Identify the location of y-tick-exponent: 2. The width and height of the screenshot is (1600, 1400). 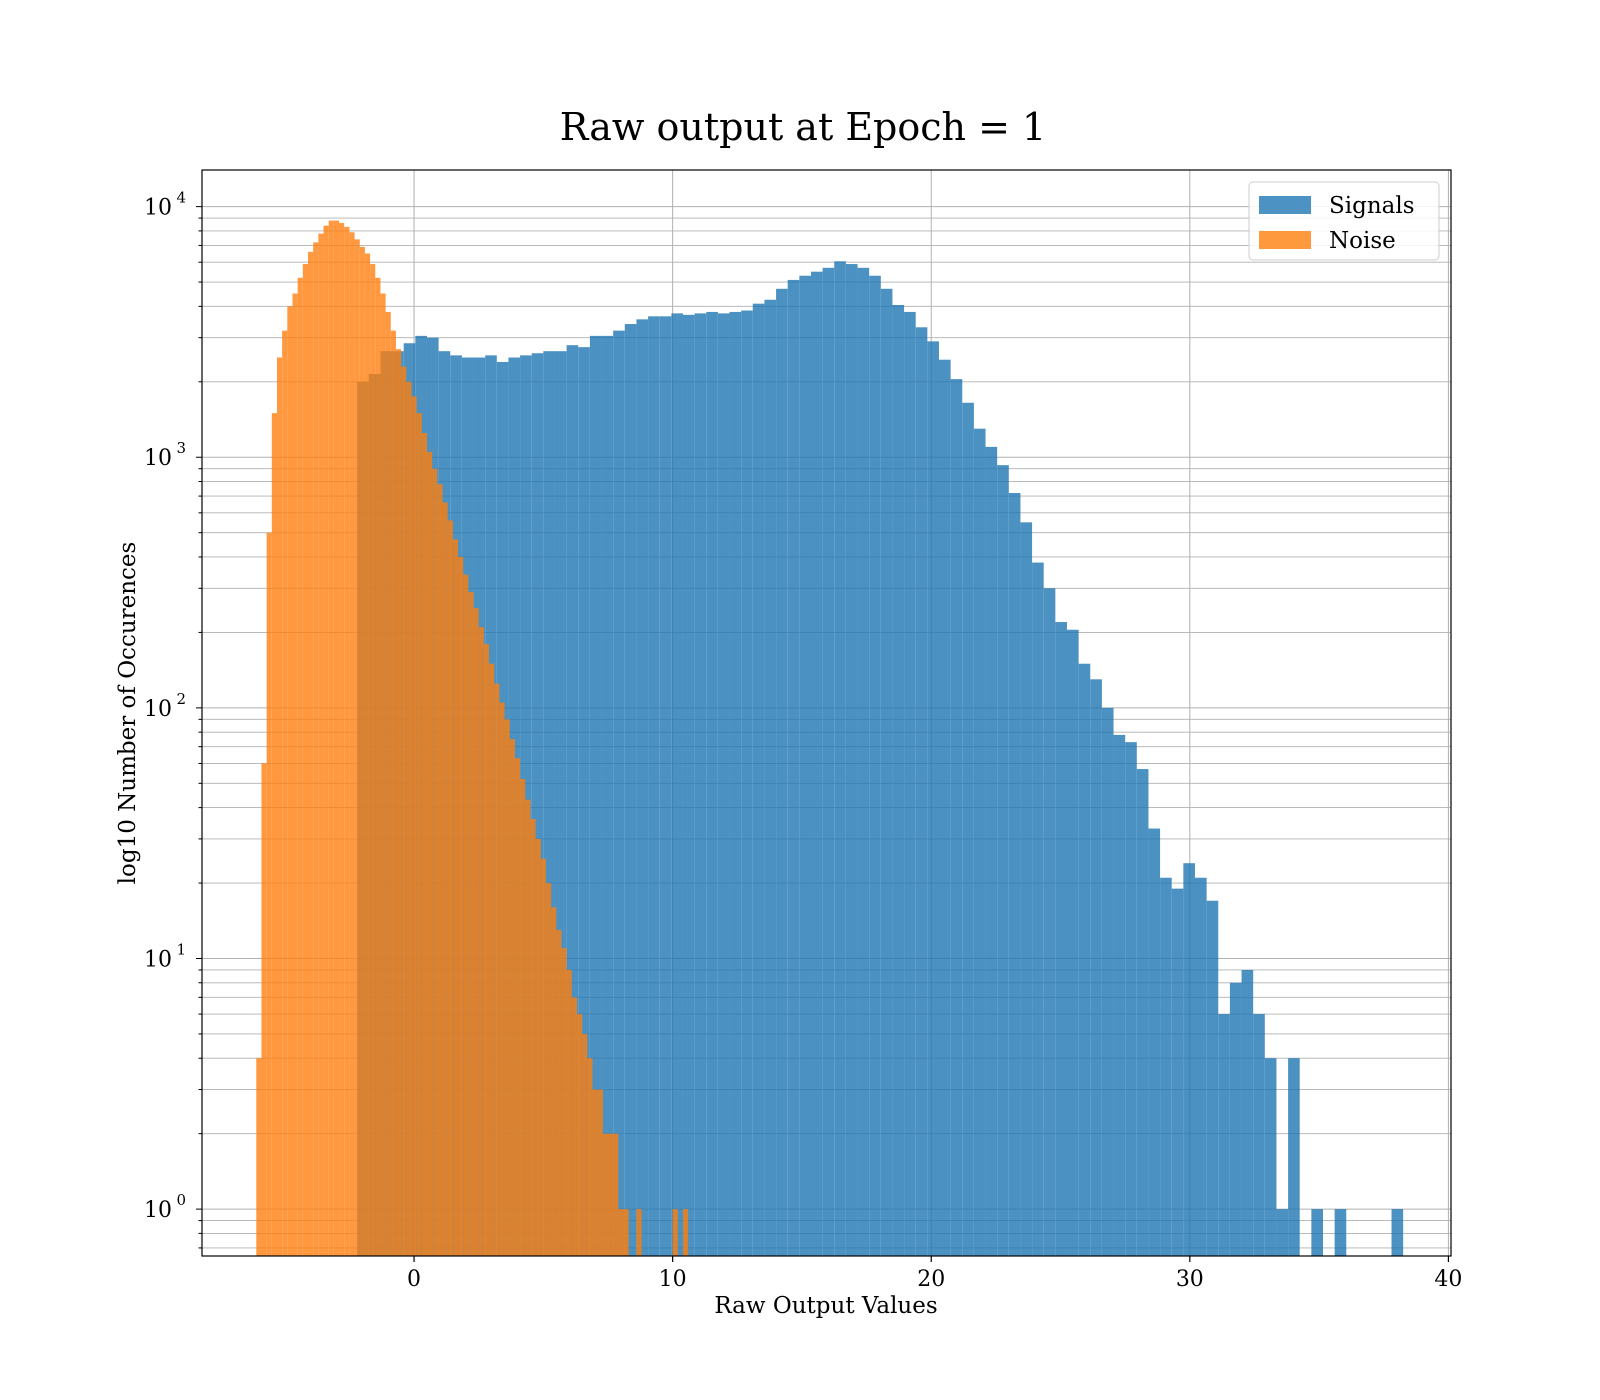
(181, 699).